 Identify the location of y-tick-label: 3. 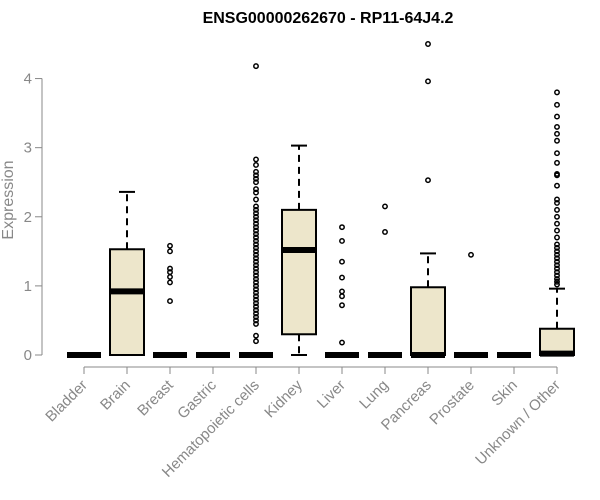
(28, 148).